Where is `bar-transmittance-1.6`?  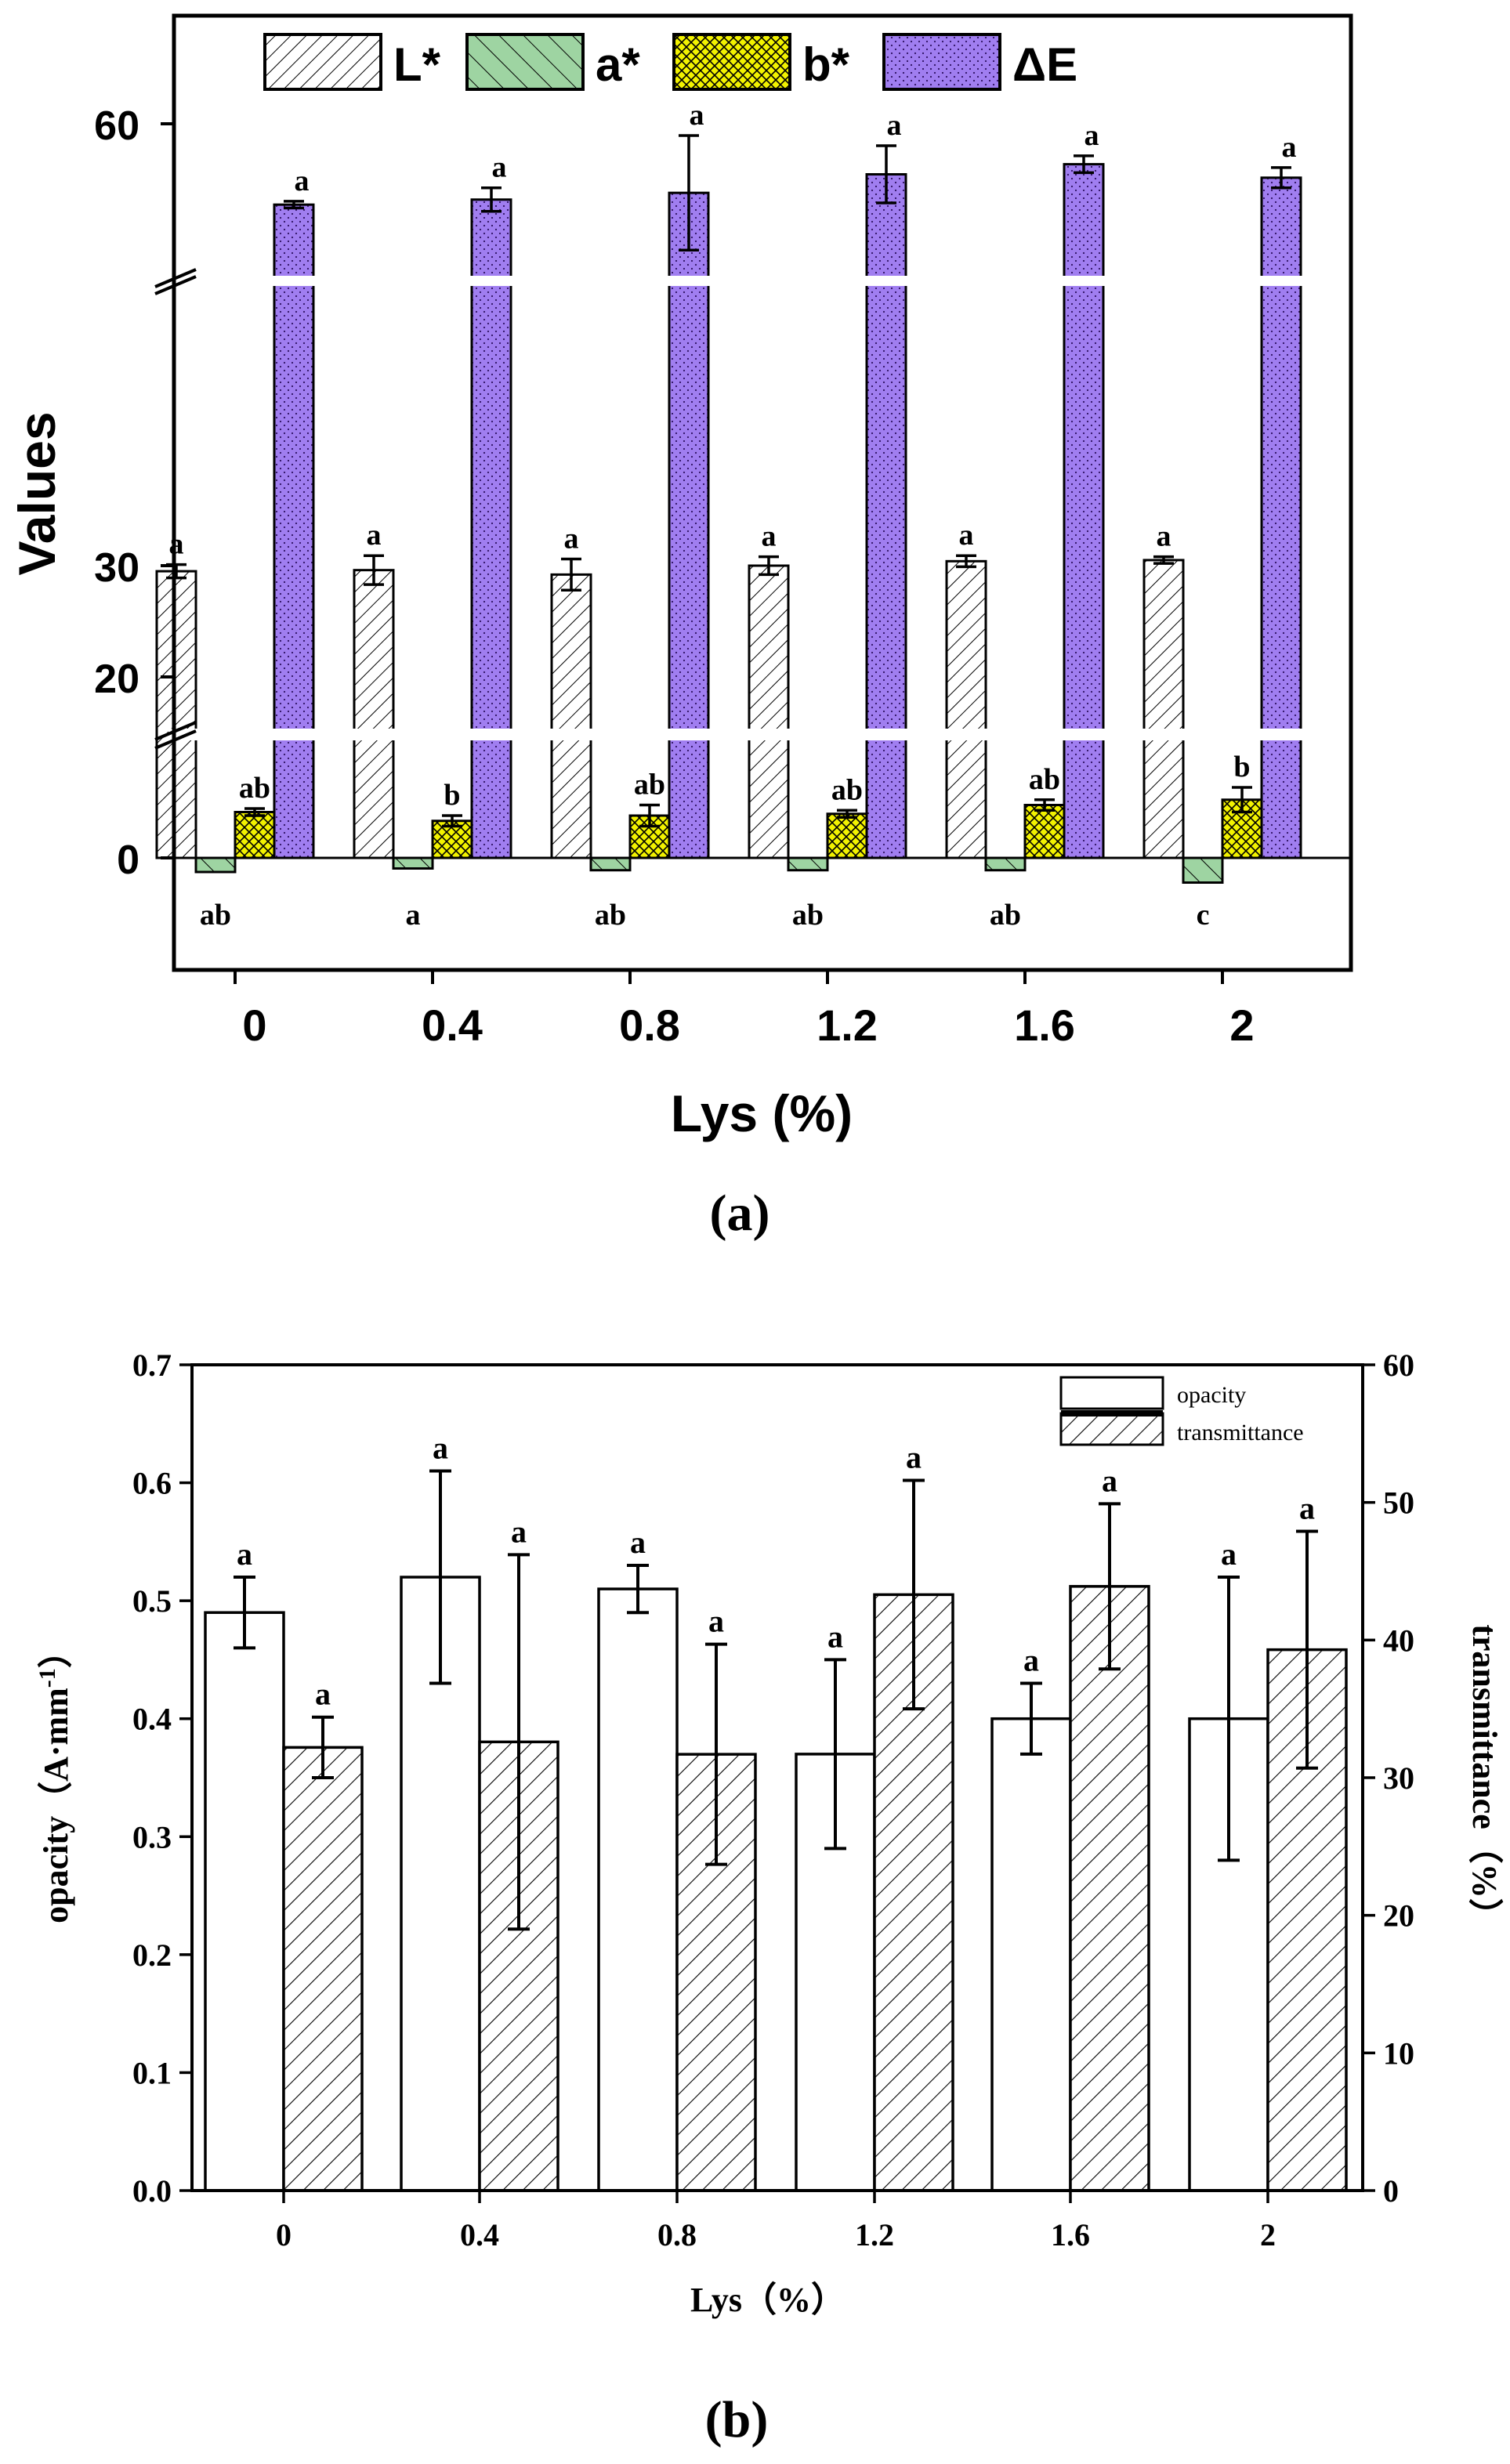
bar-transmittance-1.6 is located at coordinates (1109, 1888).